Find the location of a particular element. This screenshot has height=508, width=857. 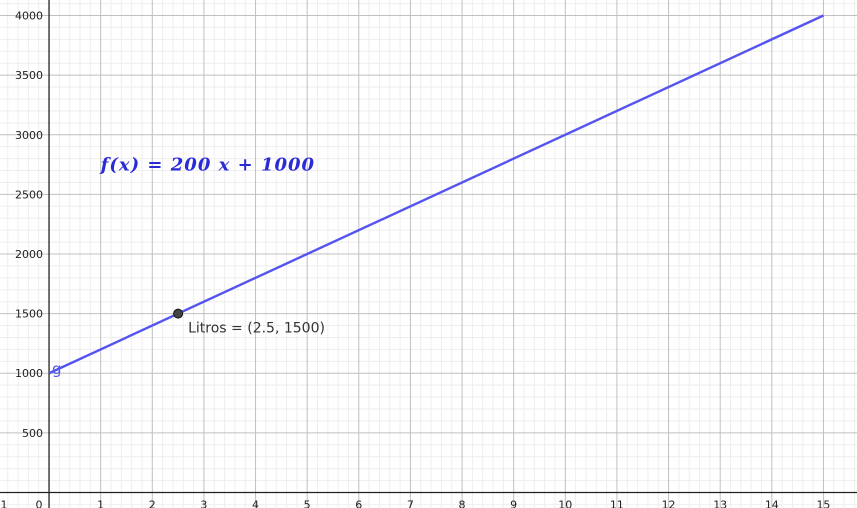

function-formula: f(x) = 200 x + 1000 is located at coordinates (207, 165).